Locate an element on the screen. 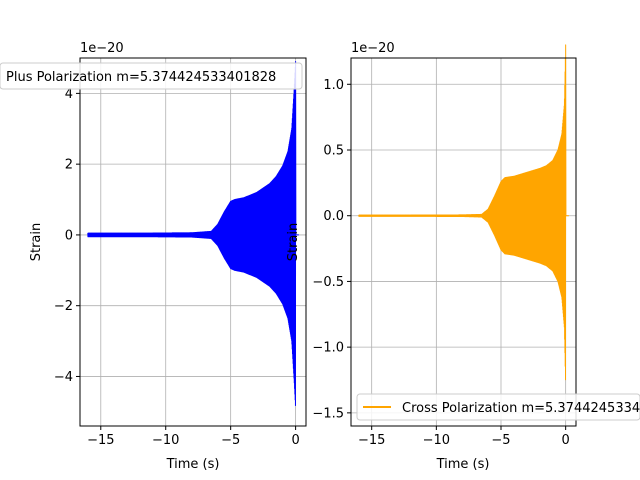 The height and width of the screenshot is (480, 640). plus-y-tick-label: 0 is located at coordinates (69, 235).